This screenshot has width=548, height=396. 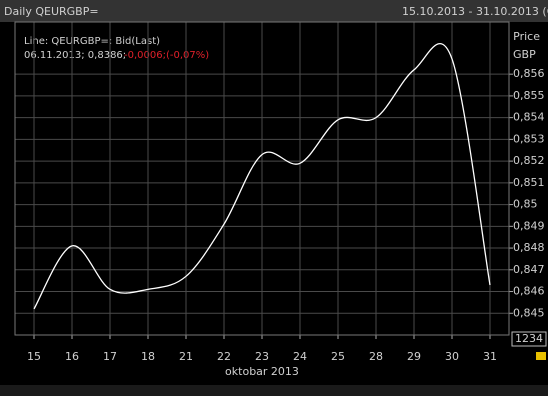 I want to click on header-range: 15.10.2013 - 31.10.2013 (GMT), so click(x=475, y=11).